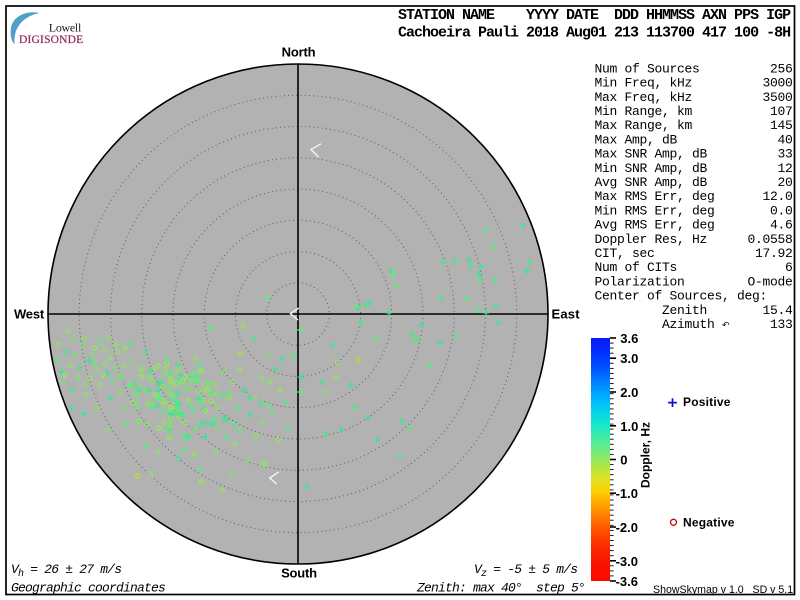  Describe the element at coordinates (774, 253) in the screenshot. I see `svg-text: 17.92` at that location.